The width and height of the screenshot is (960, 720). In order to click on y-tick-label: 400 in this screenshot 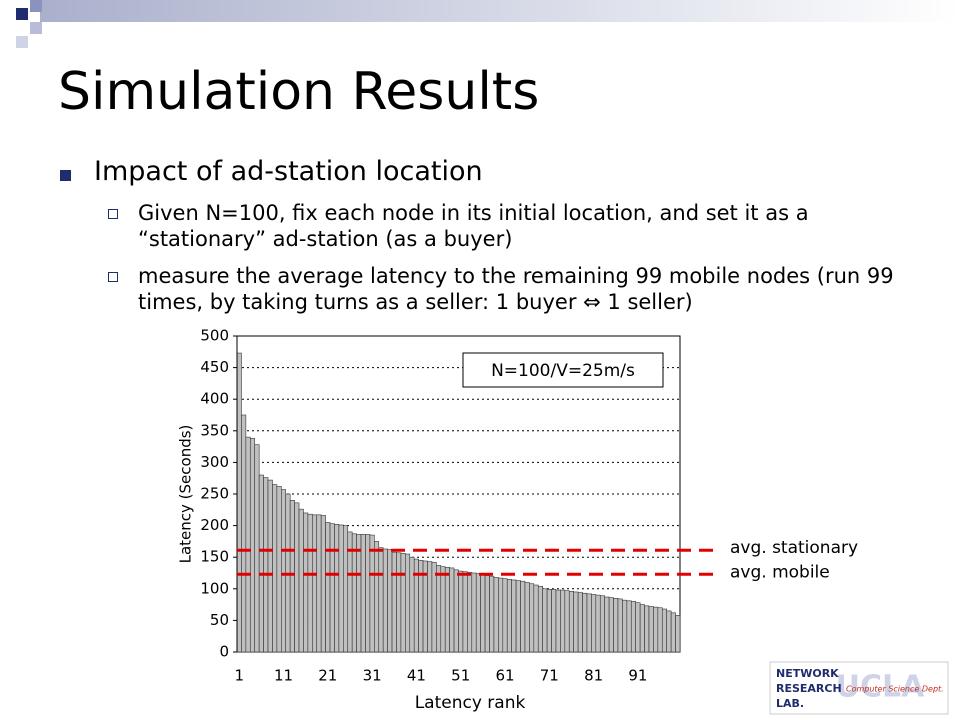, I will do `click(214, 399)`.